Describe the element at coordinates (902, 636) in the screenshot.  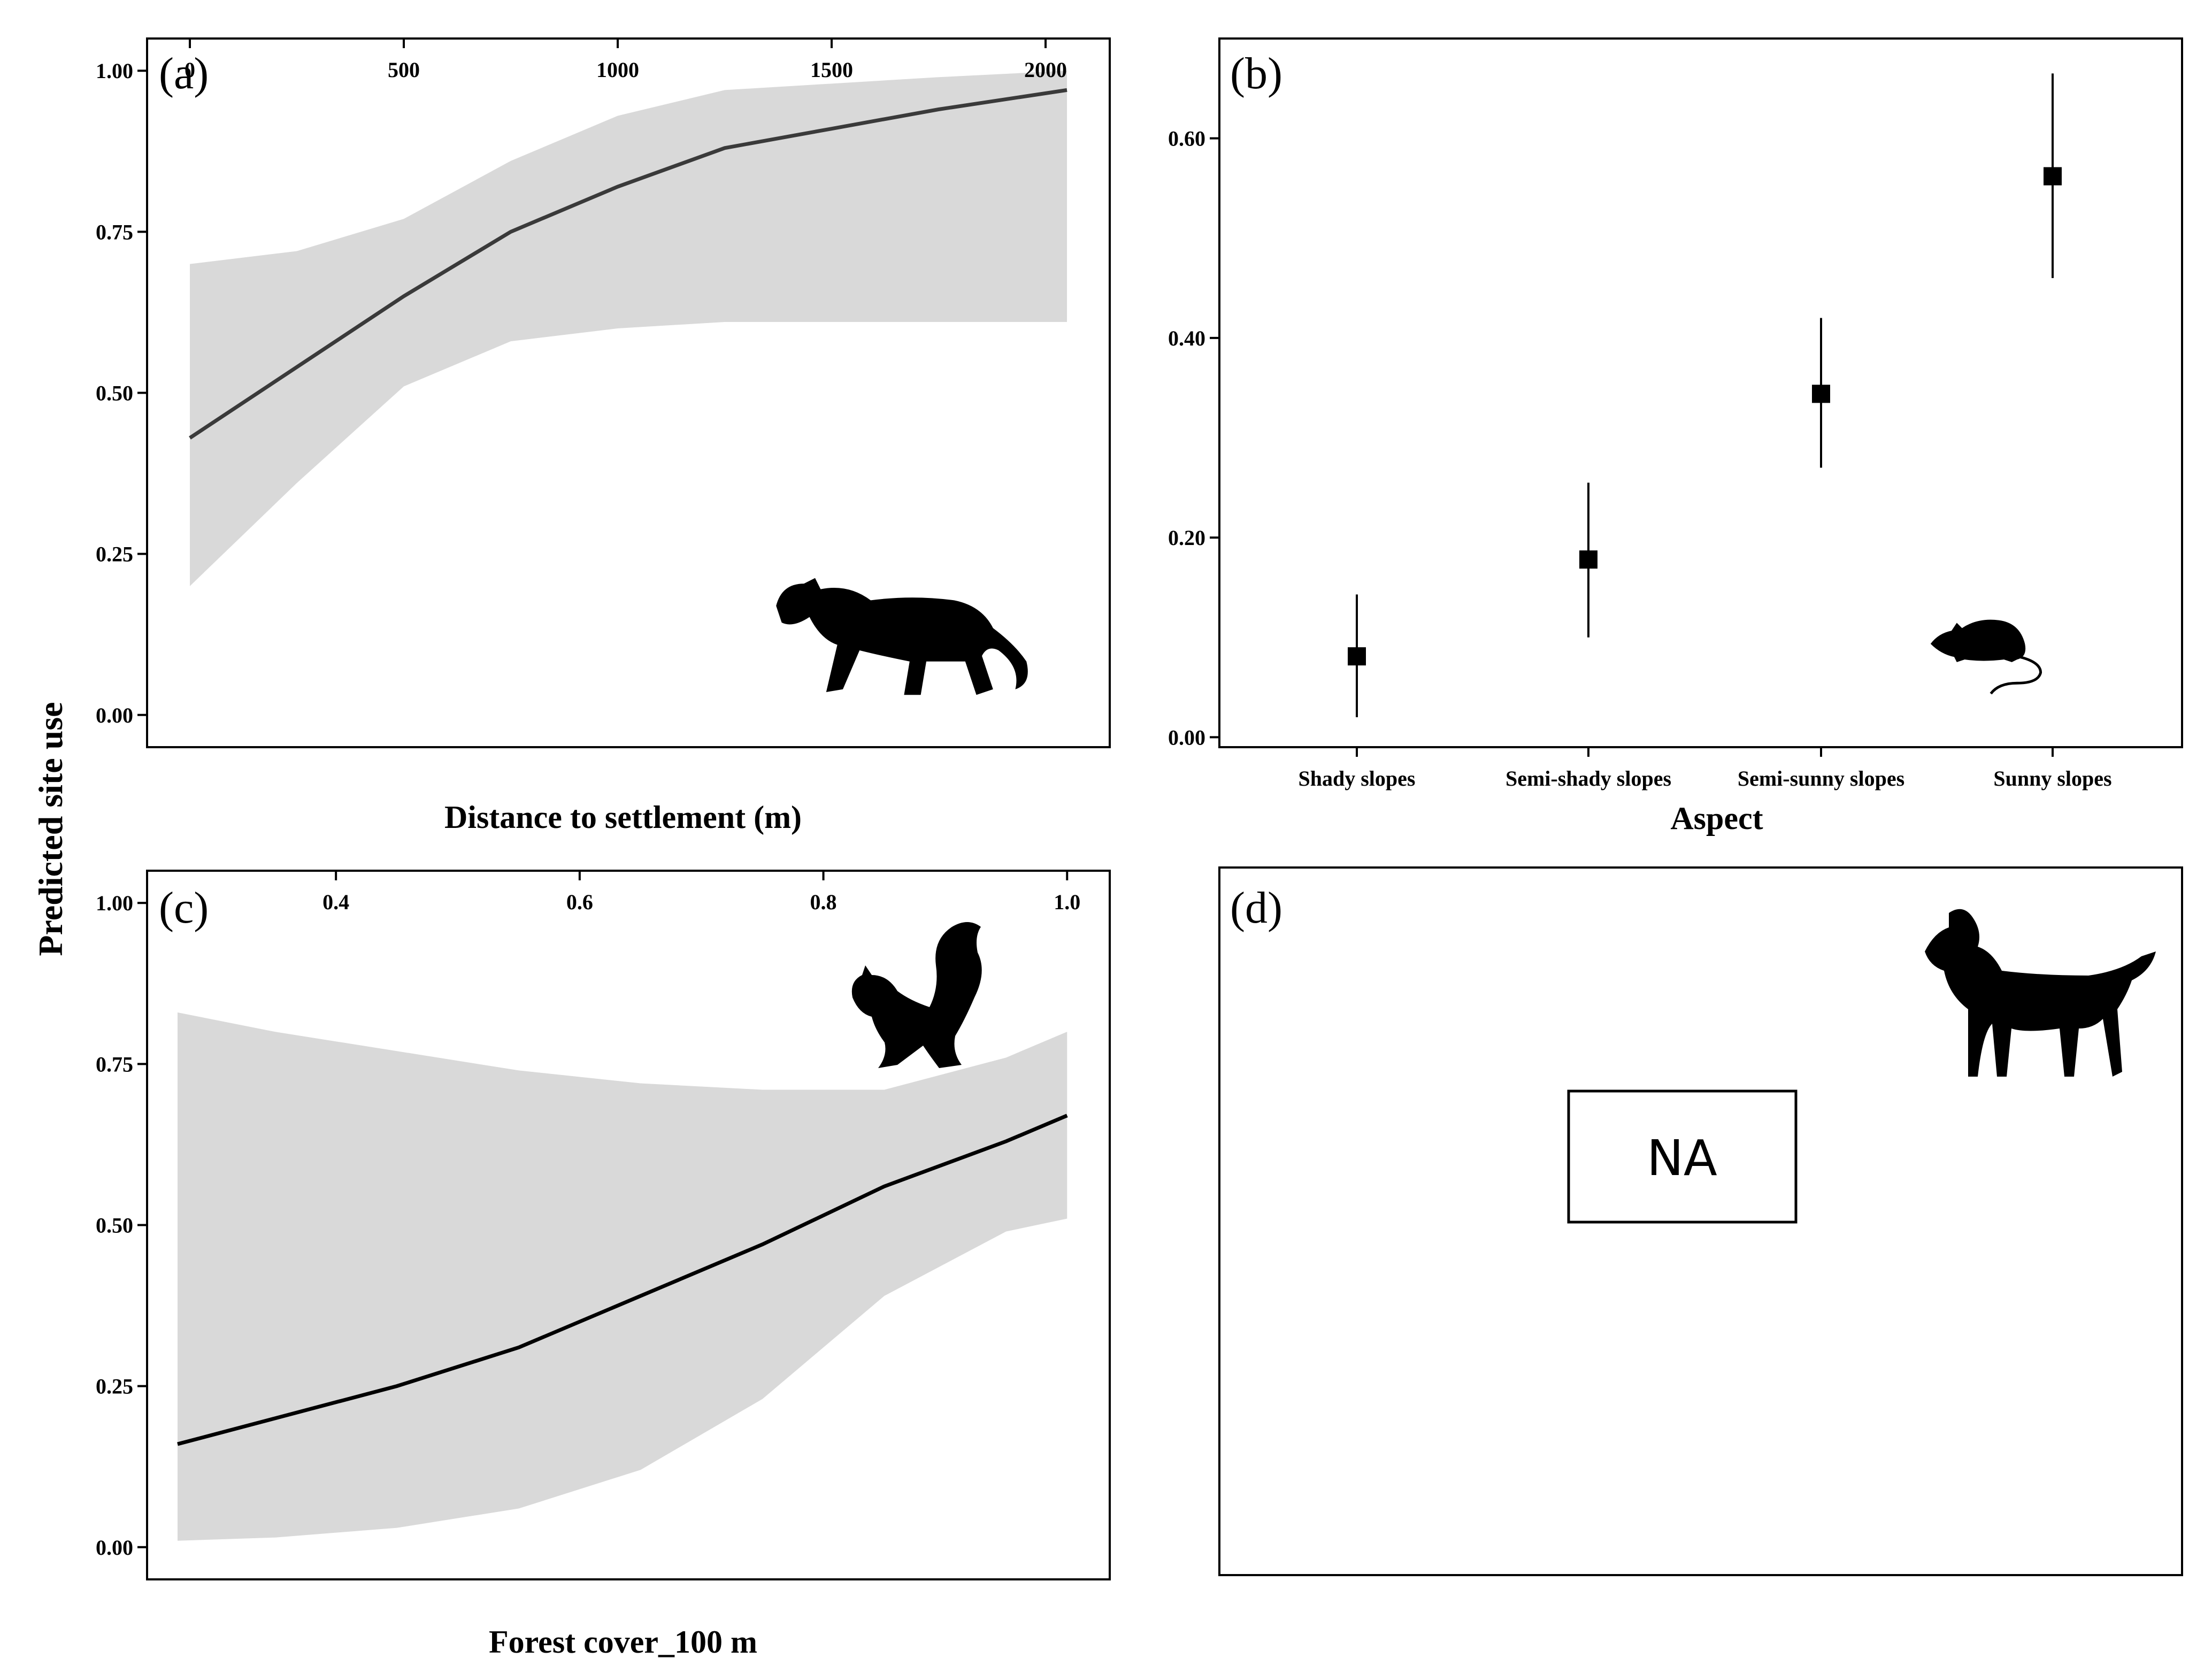
I see `puma-silhouette-icon` at that location.